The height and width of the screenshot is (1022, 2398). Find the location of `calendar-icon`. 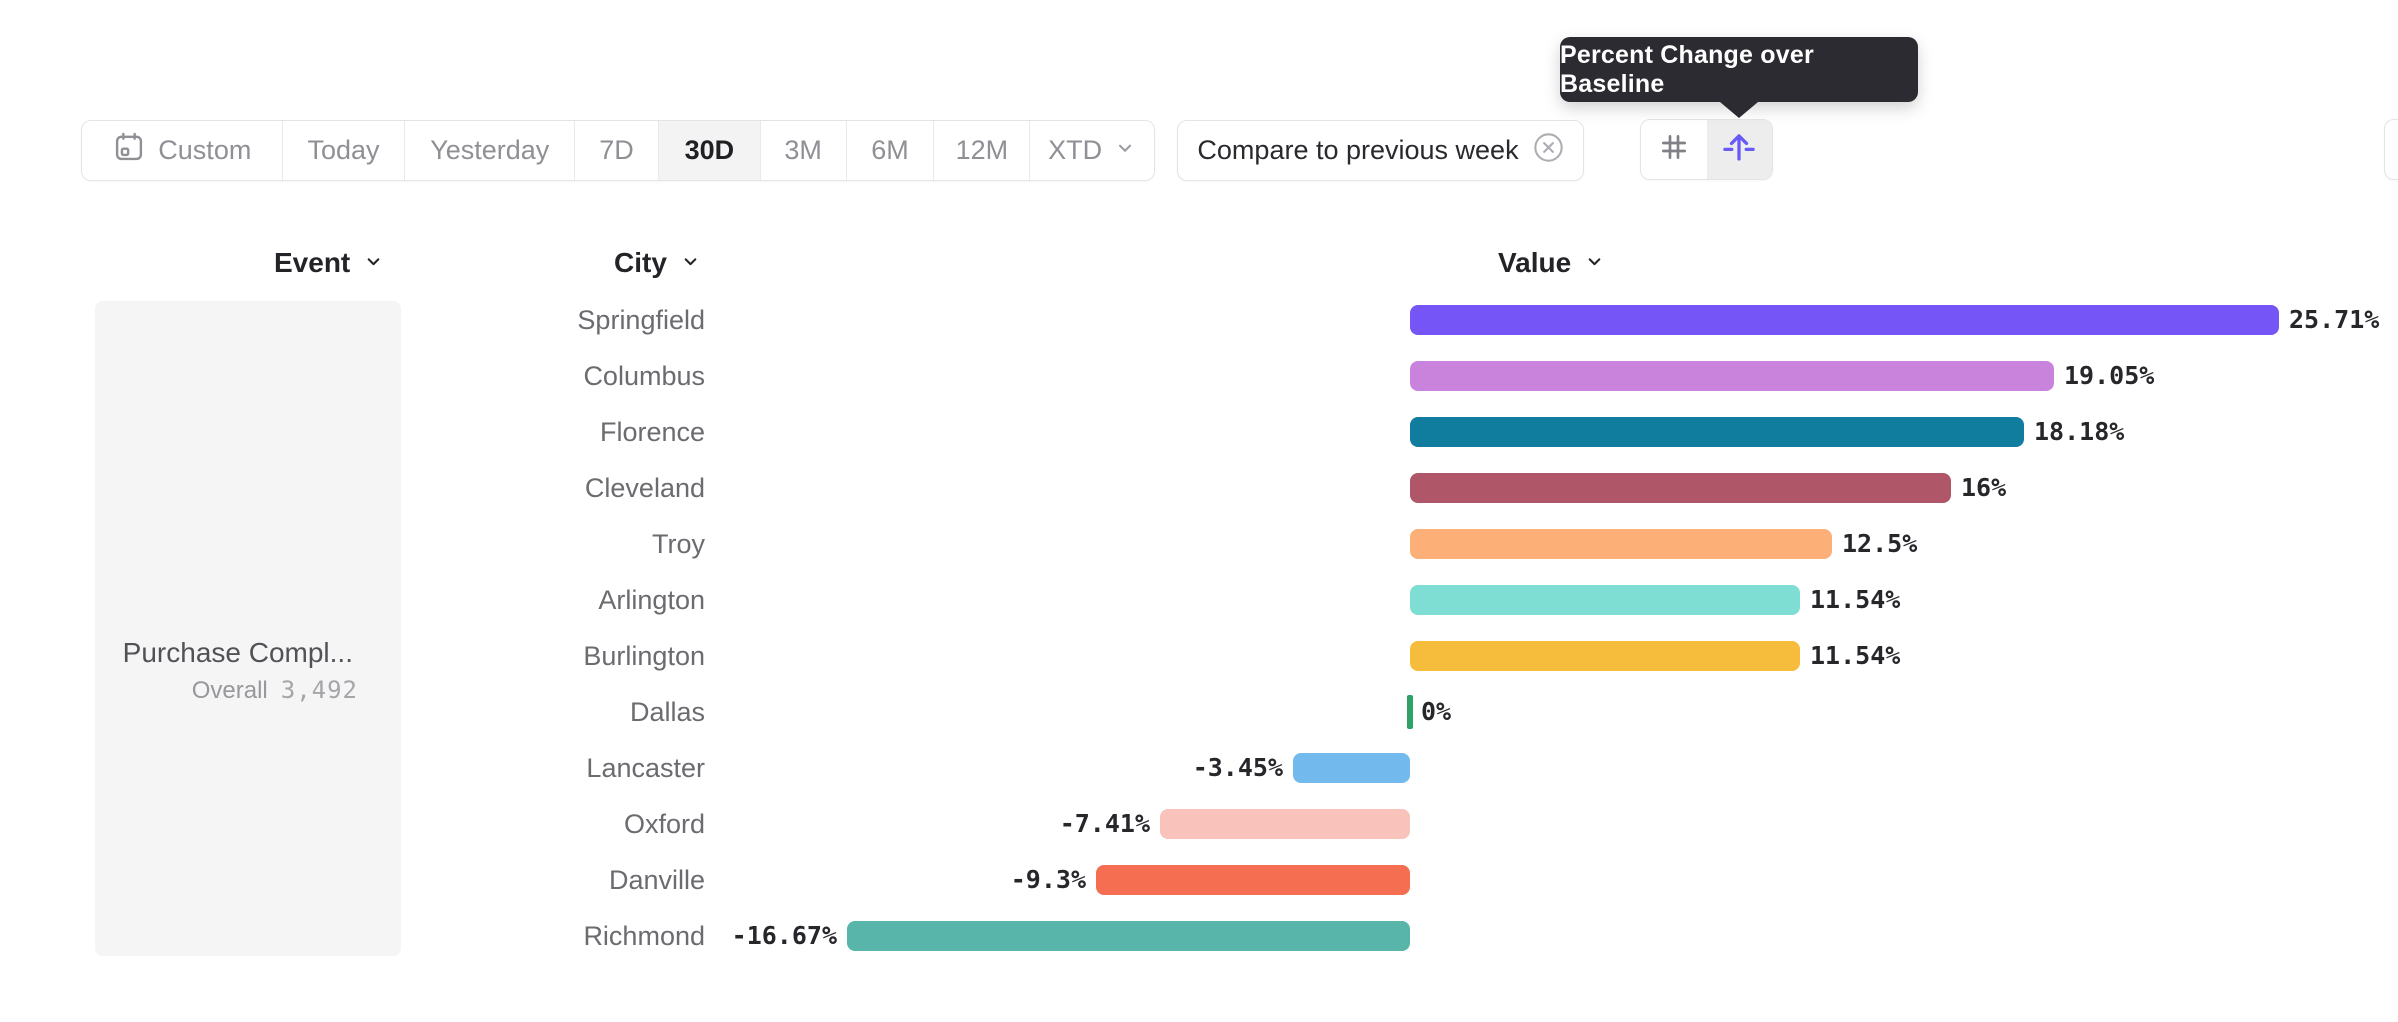

calendar-icon is located at coordinates (129, 150).